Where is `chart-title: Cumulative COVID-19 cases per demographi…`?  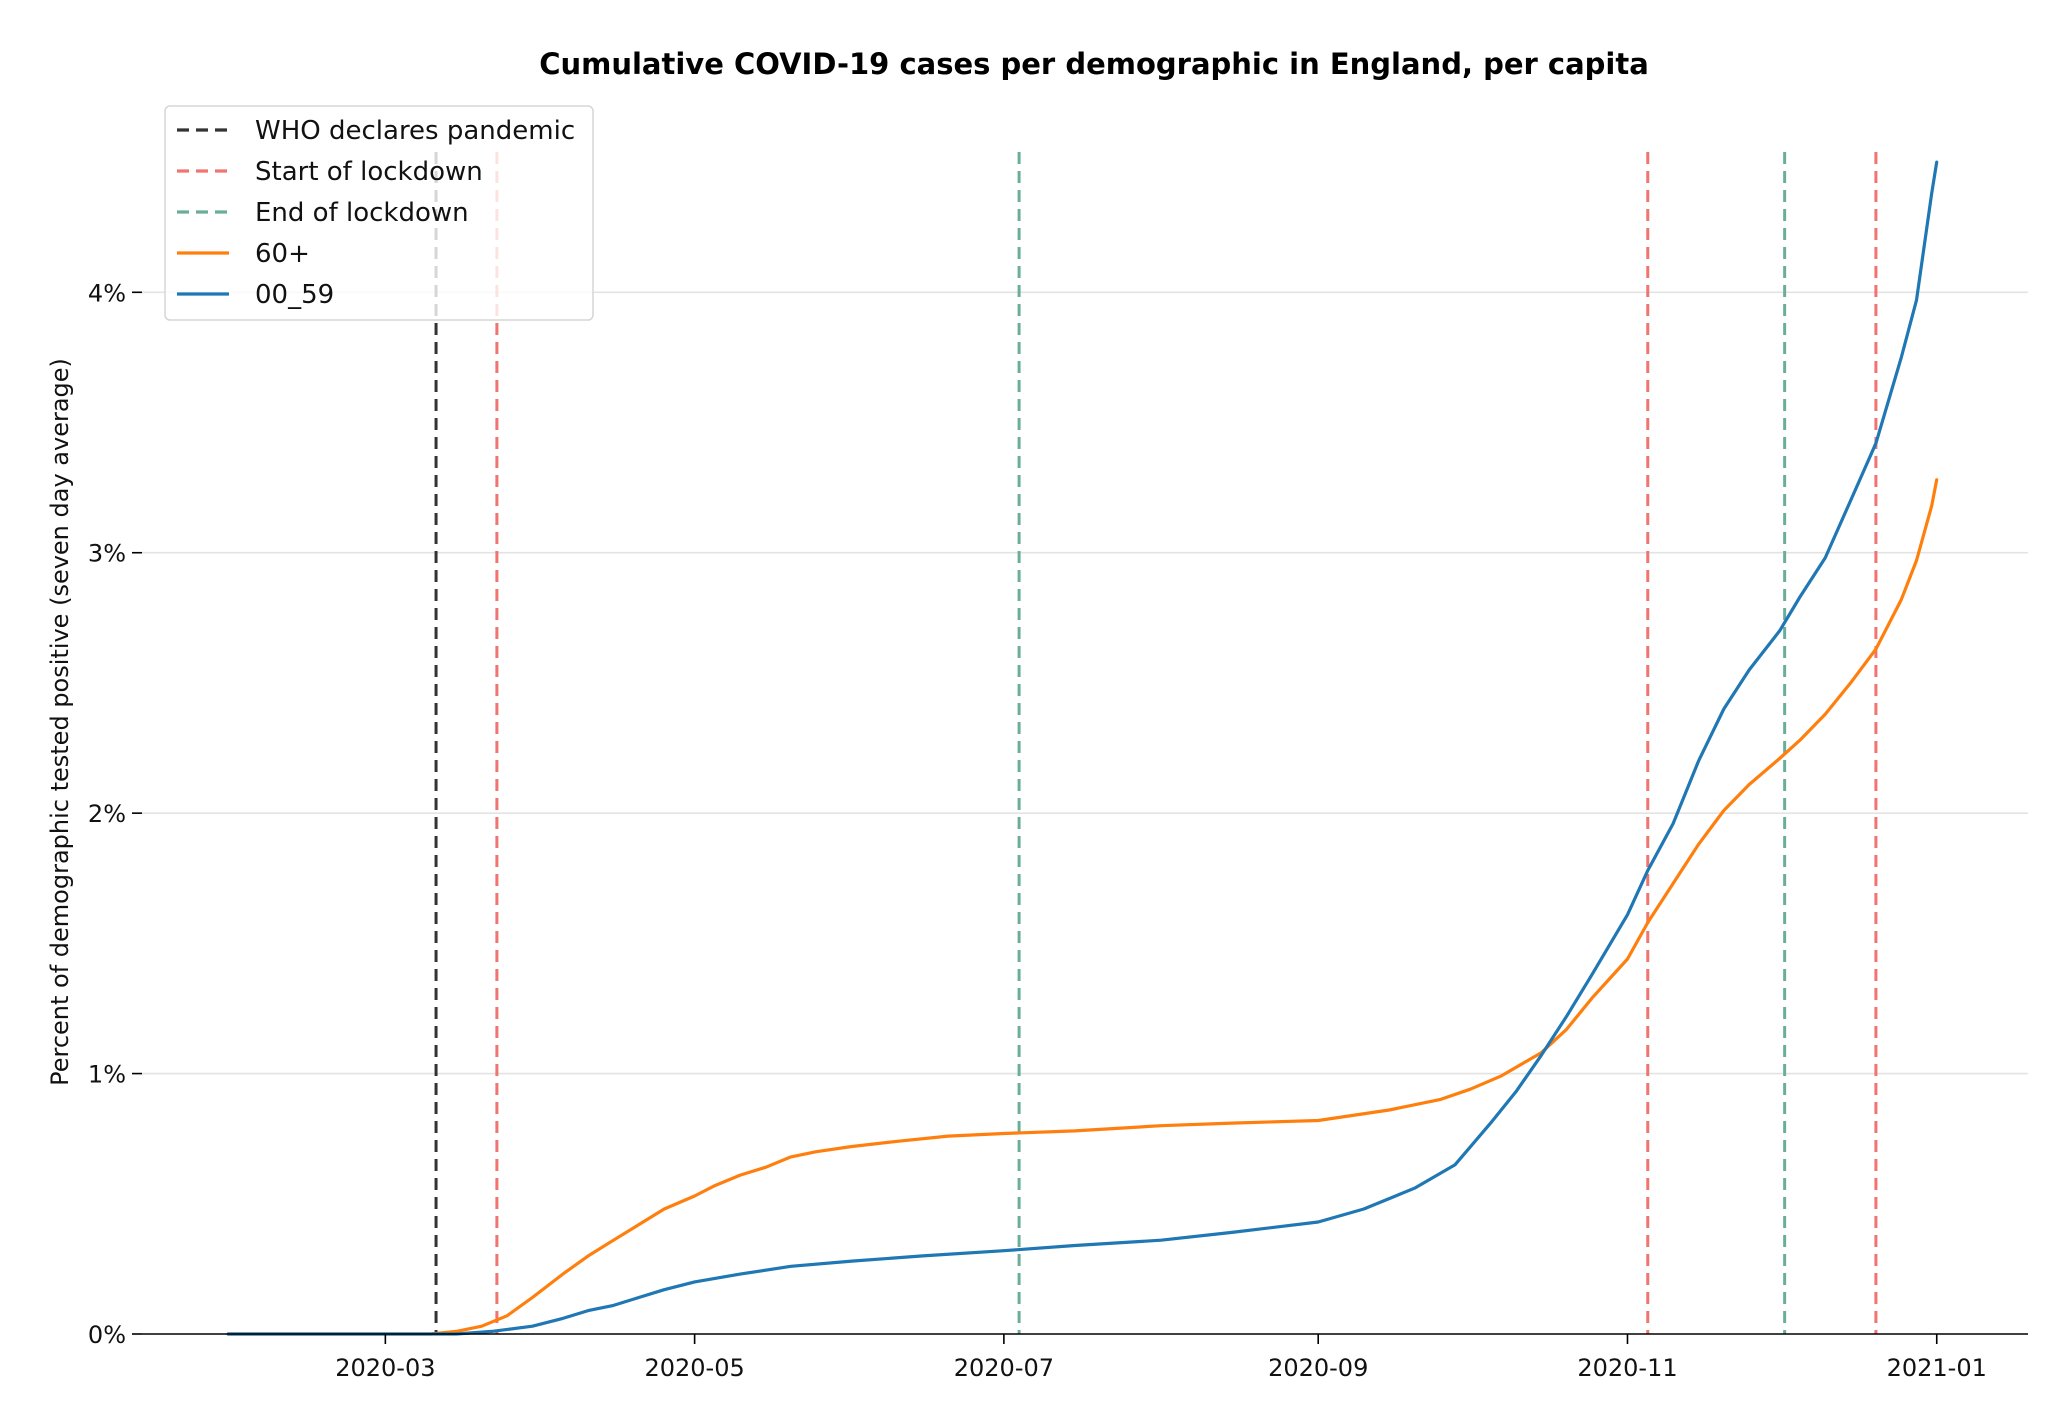 chart-title: Cumulative COVID-19 cases per demographi… is located at coordinates (1094, 64).